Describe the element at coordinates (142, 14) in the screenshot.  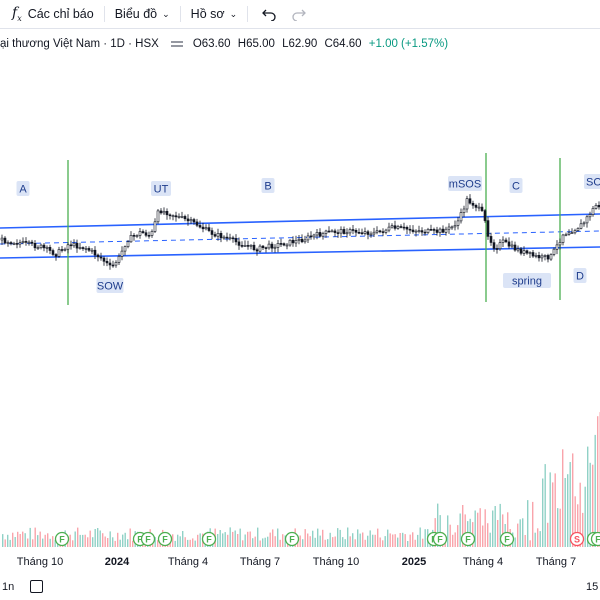
I see `chart-type-button: Biểu đồ ⌄` at that location.